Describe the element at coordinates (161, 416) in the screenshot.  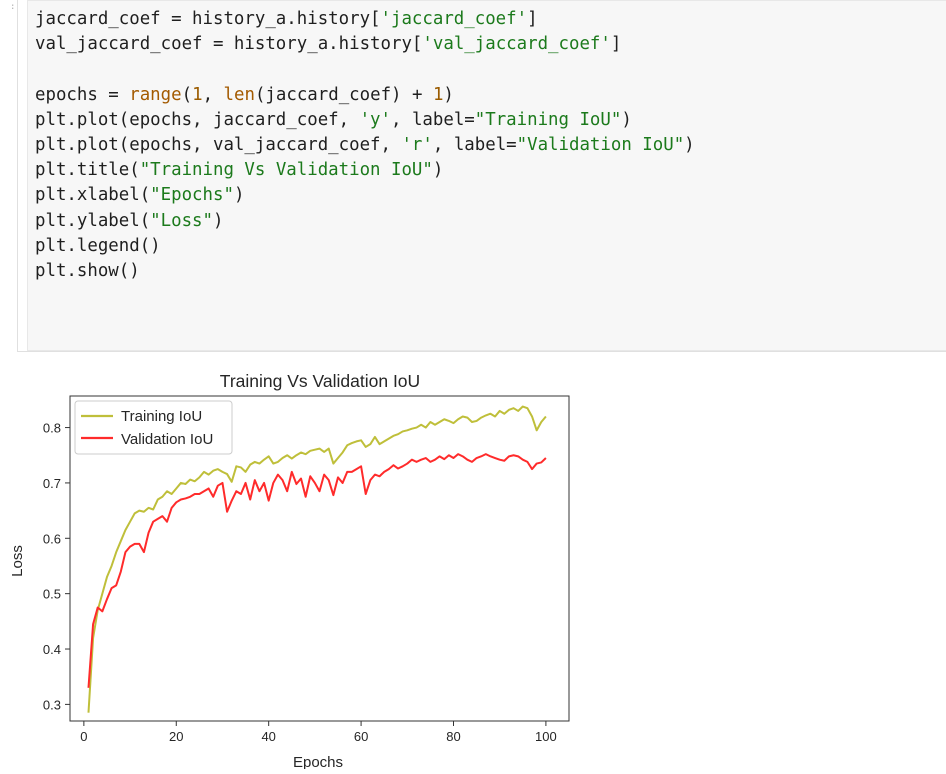
I see `legend-label-training: Training IoU` at that location.